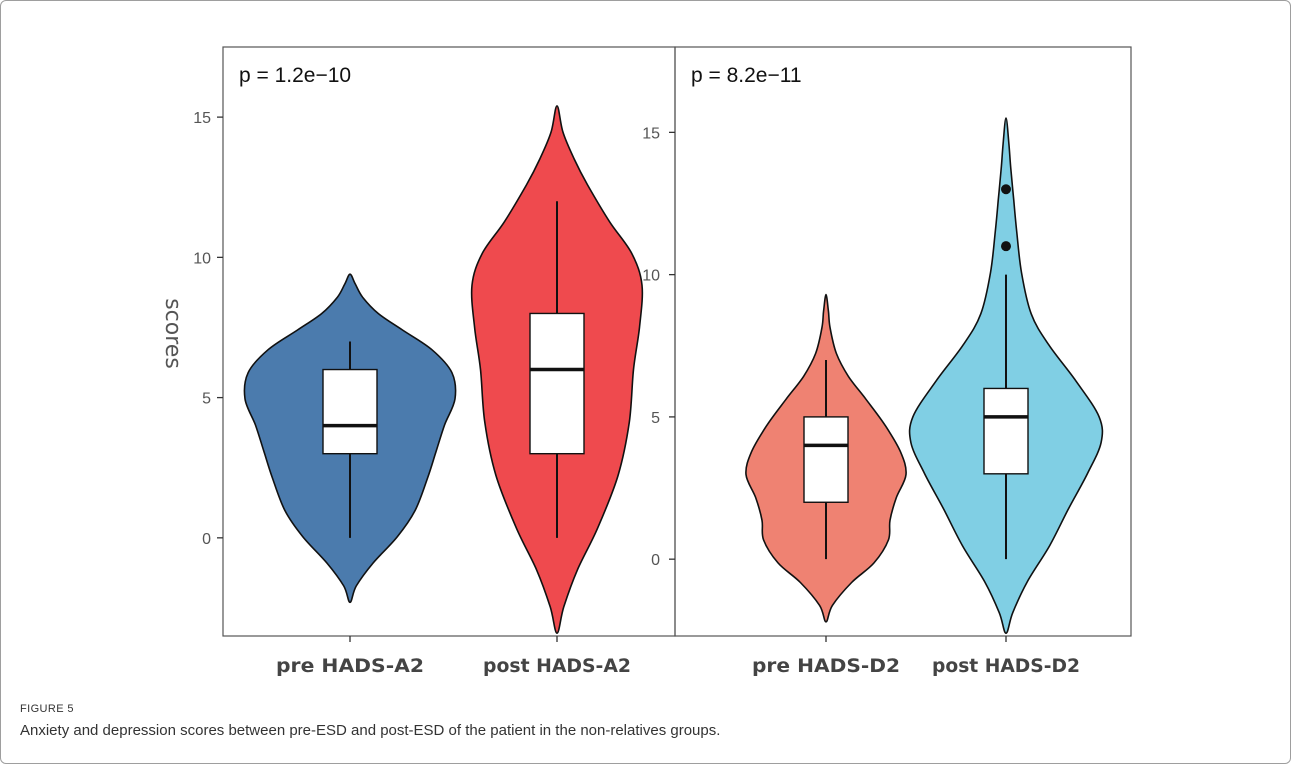 This screenshot has height=764, width=1291. Describe the element at coordinates (172, 333) in the screenshot. I see `y-axis-label: scores` at that location.